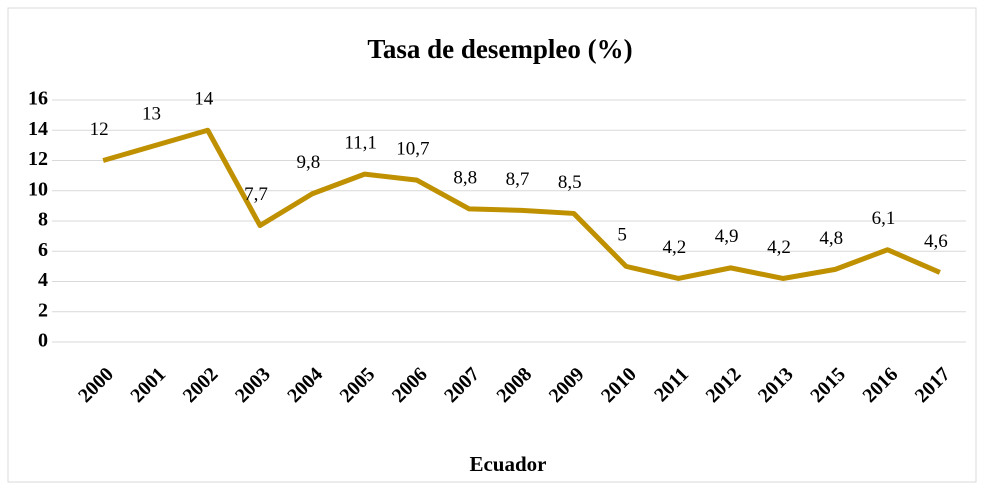 The image size is (981, 486). What do you see at coordinates (38, 99) in the screenshot?
I see `y-tick-label: 16` at bounding box center [38, 99].